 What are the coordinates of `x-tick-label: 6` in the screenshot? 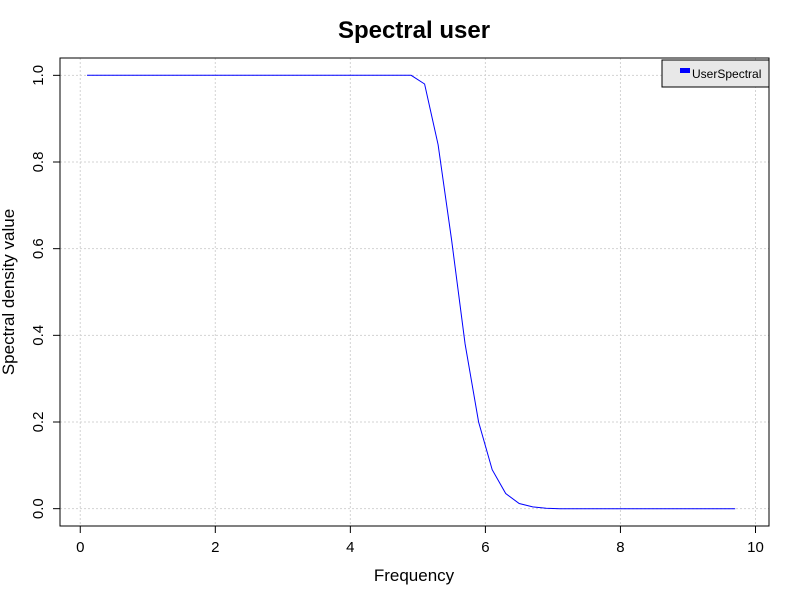 It's located at (485, 547).